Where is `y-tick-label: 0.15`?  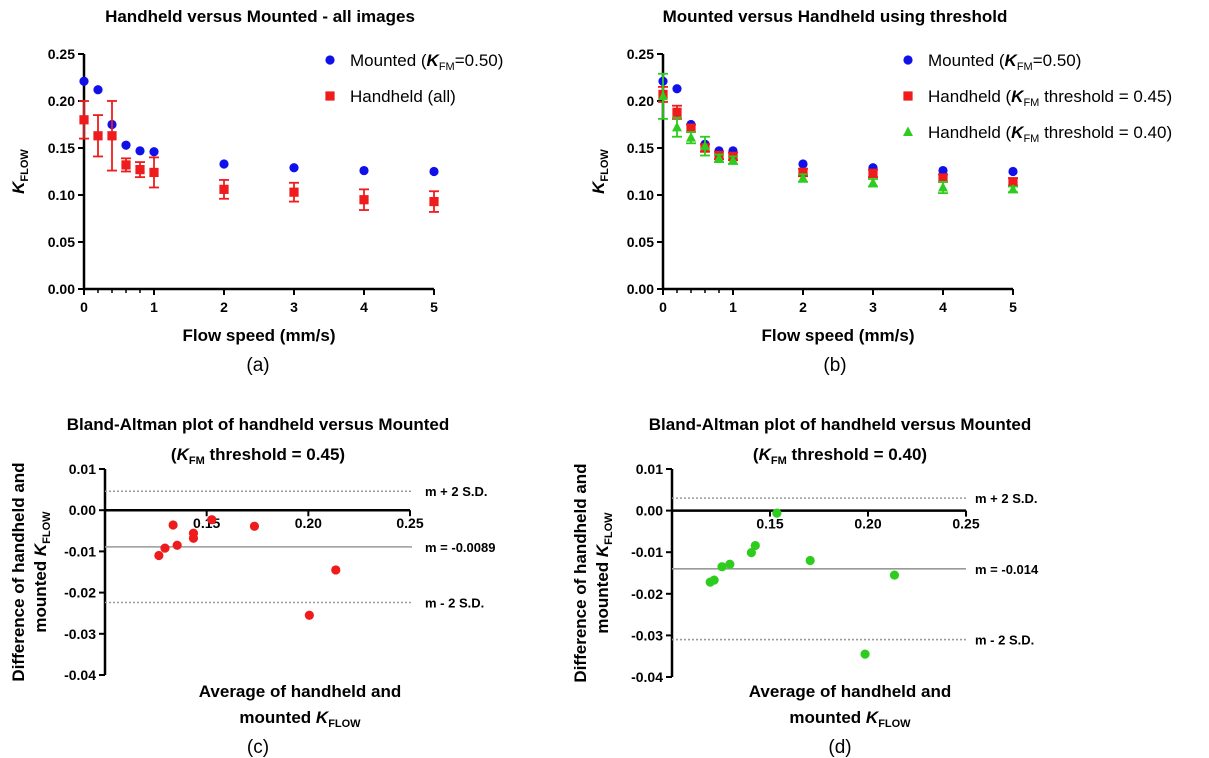
y-tick-label: 0.15 is located at coordinates (640, 148).